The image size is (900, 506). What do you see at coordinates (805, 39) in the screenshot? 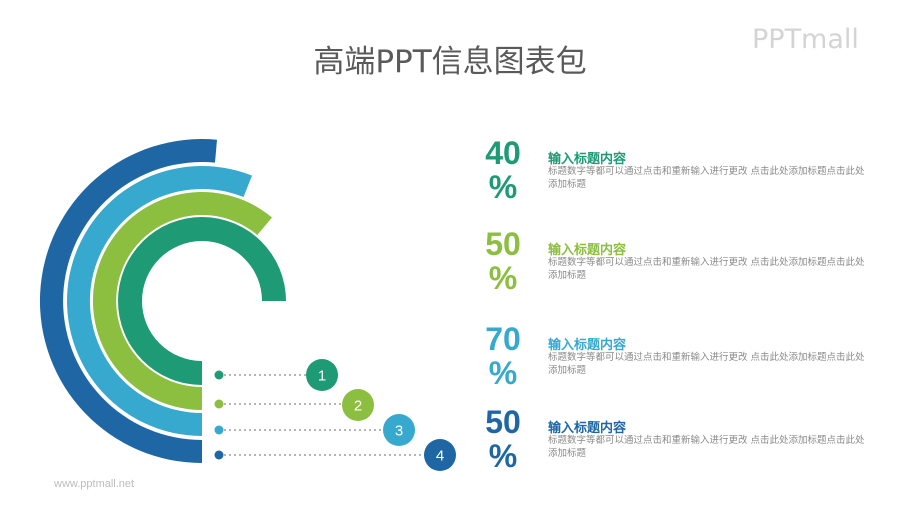
I see `pptmall-logo: PPTmall` at bounding box center [805, 39].